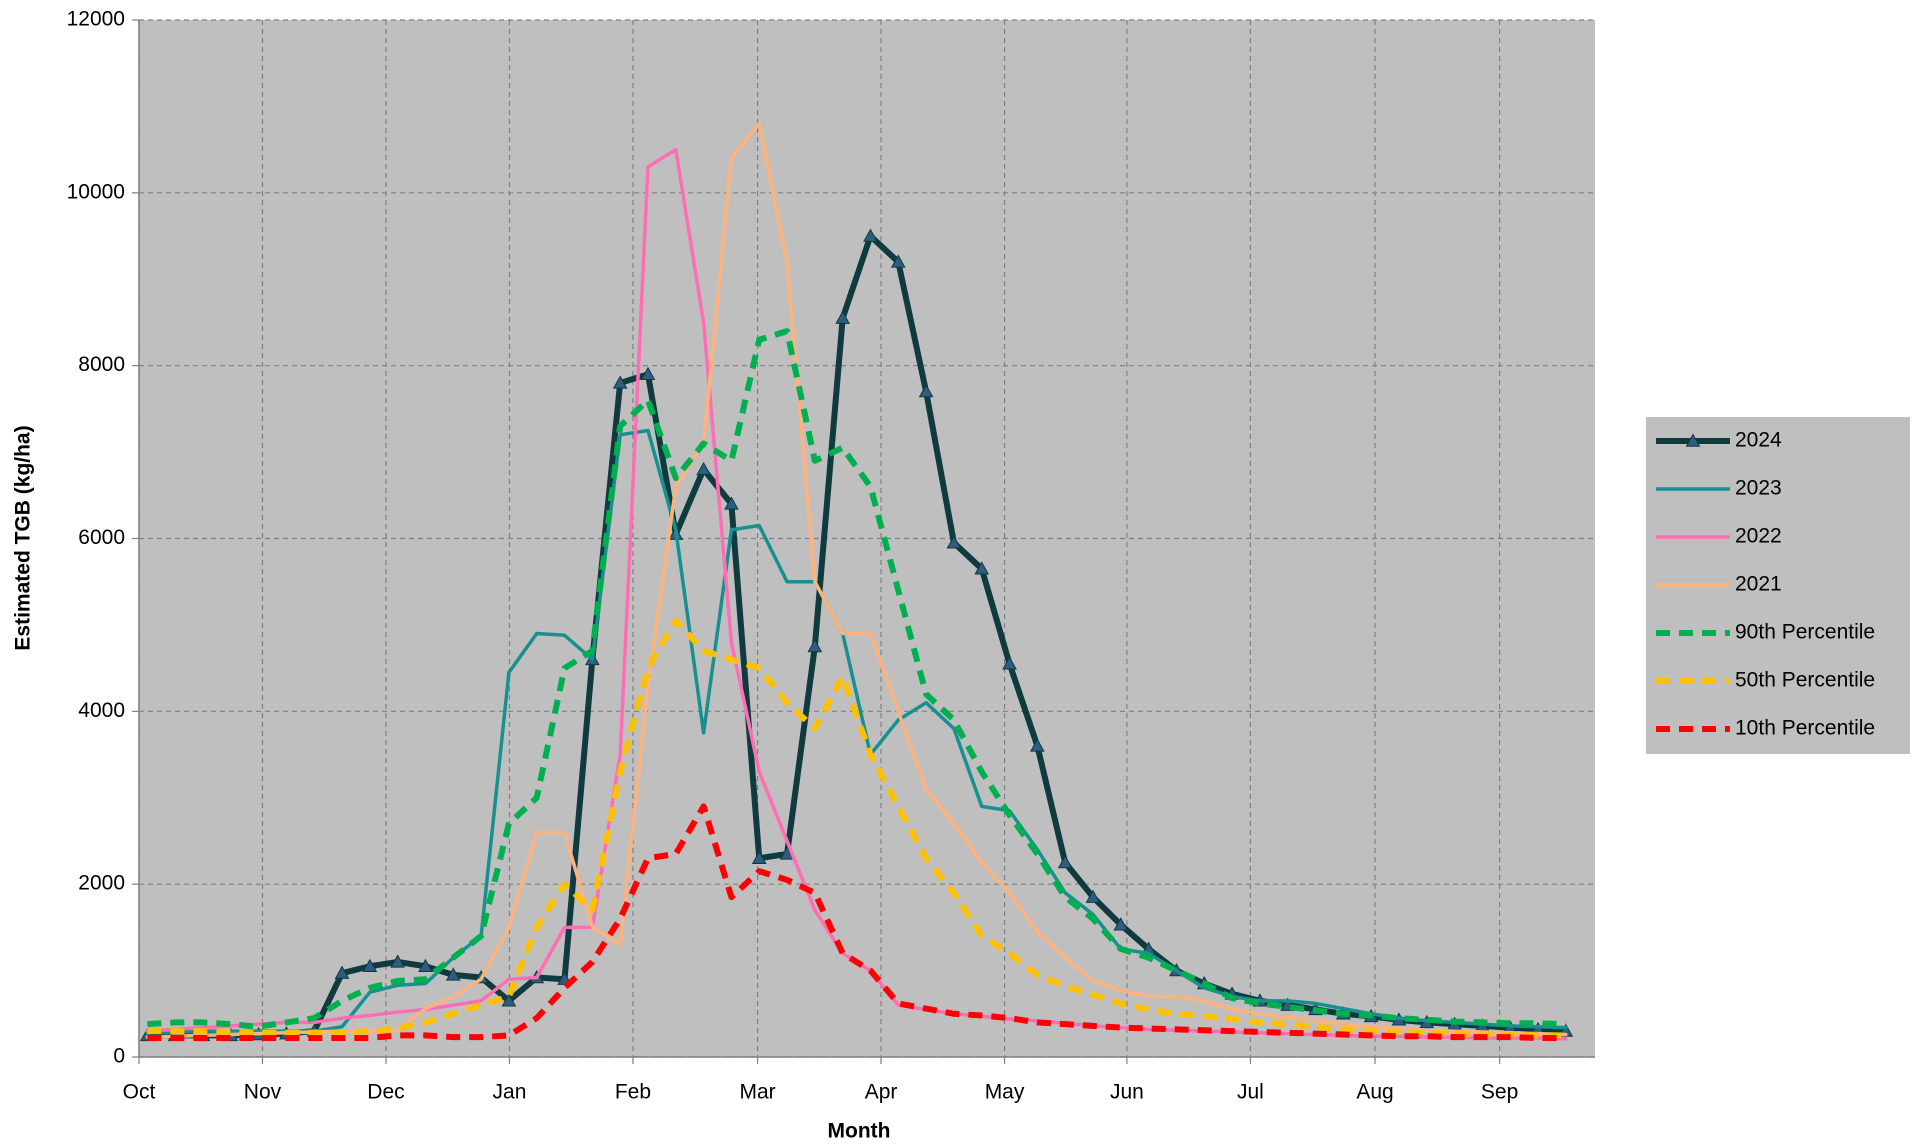 This screenshot has width=1917, height=1147. I want to click on x-tick-label: Feb, so click(633, 1092).